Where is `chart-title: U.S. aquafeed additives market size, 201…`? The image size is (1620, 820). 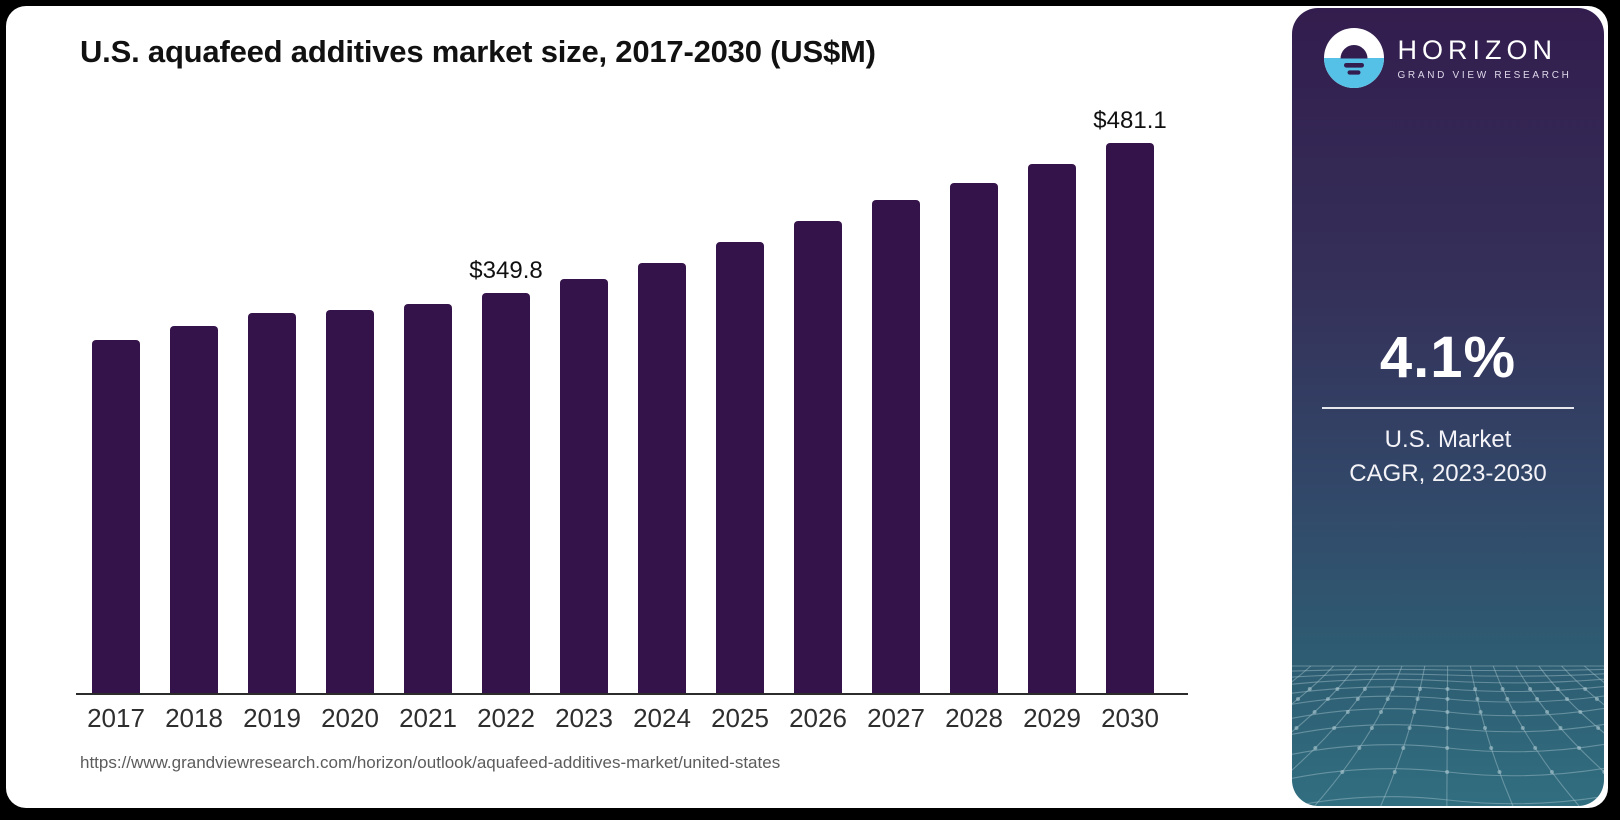
chart-title: U.S. aquafeed additives market size, 201… is located at coordinates (478, 51).